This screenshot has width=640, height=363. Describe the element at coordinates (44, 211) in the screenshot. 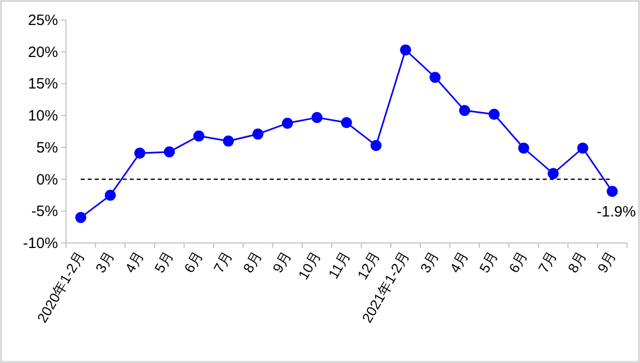

I see `y-tick-label: -5%` at that location.